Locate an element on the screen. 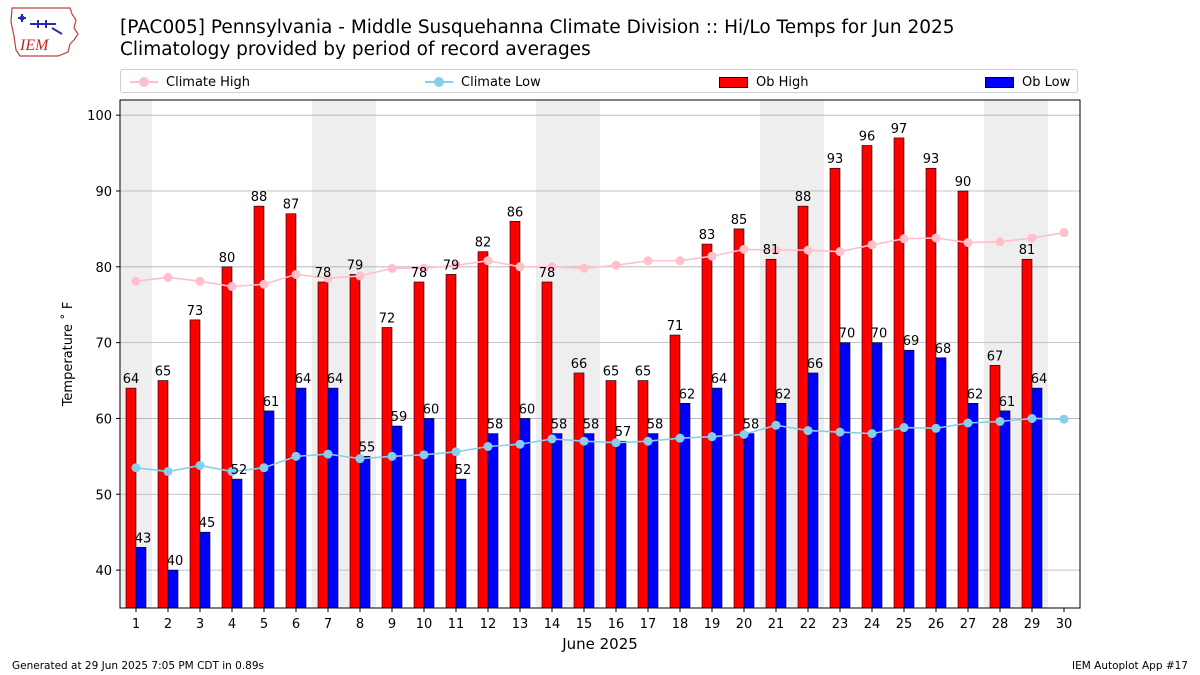 This screenshot has width=1200, height=675. legend-swatch-ob-low is located at coordinates (999, 82).